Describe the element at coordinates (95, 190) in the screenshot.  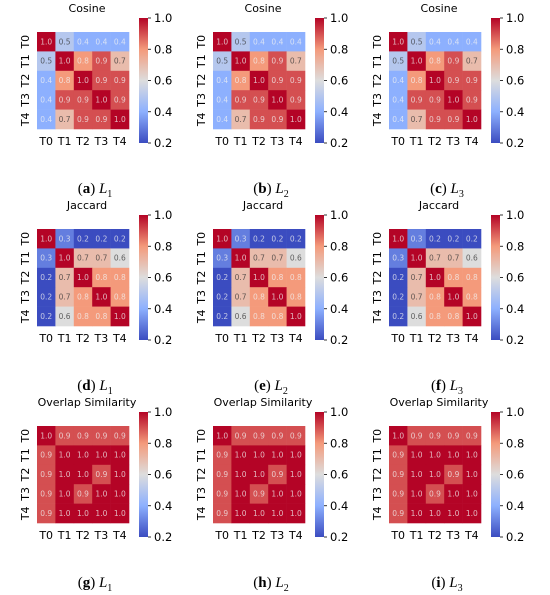
I see `subfigure-caption: (a) L1` at that location.